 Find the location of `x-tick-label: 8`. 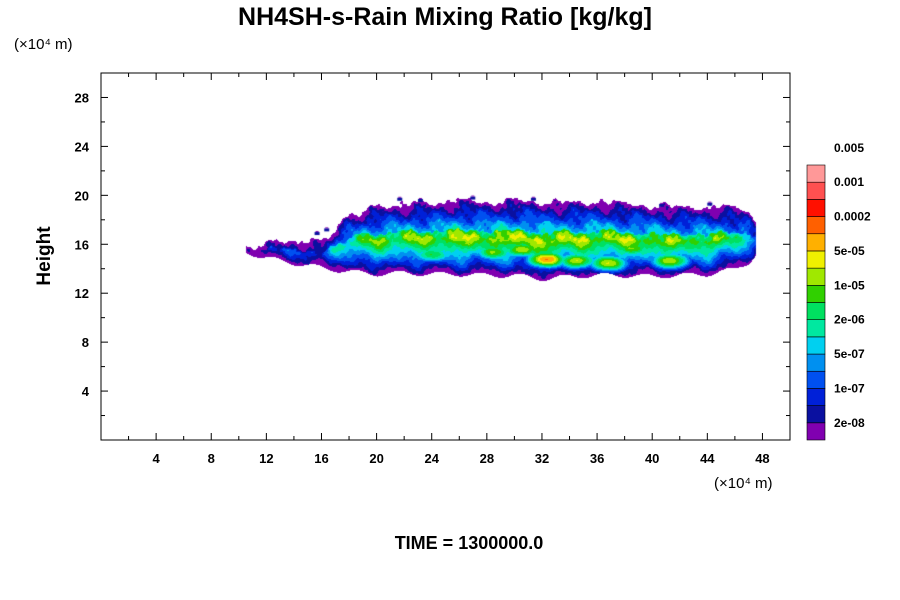

x-tick-label: 8 is located at coordinates (211, 458).